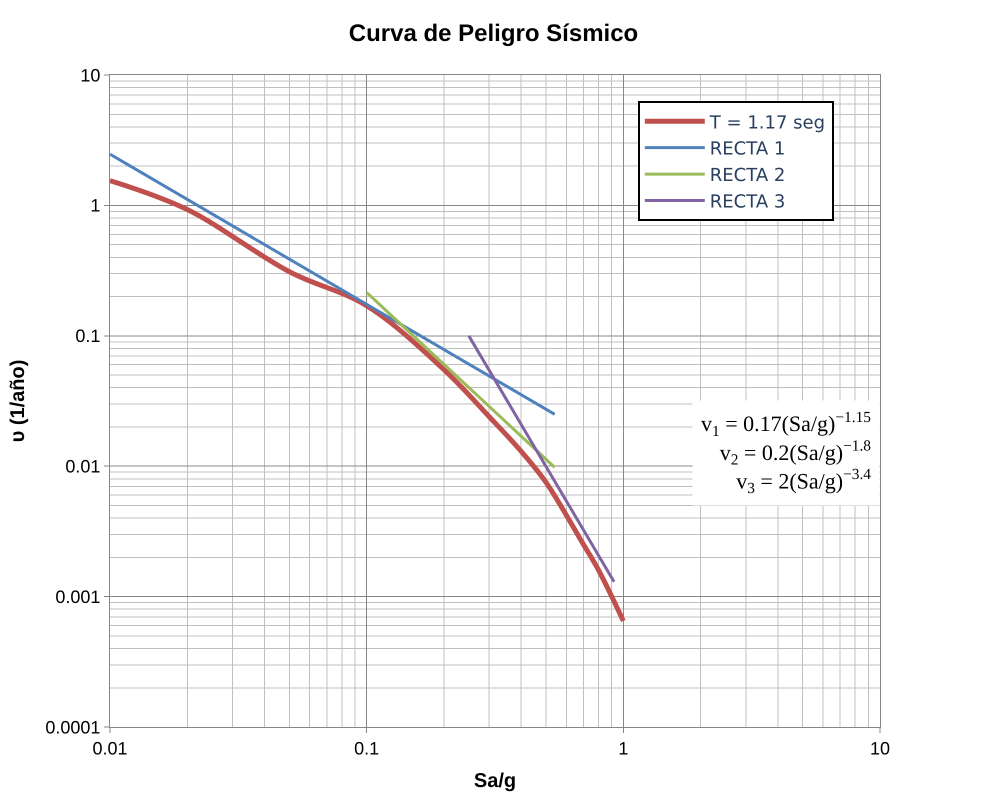 The image size is (987, 800). What do you see at coordinates (623, 748) in the screenshot?
I see `x-tick-label: 1` at bounding box center [623, 748].